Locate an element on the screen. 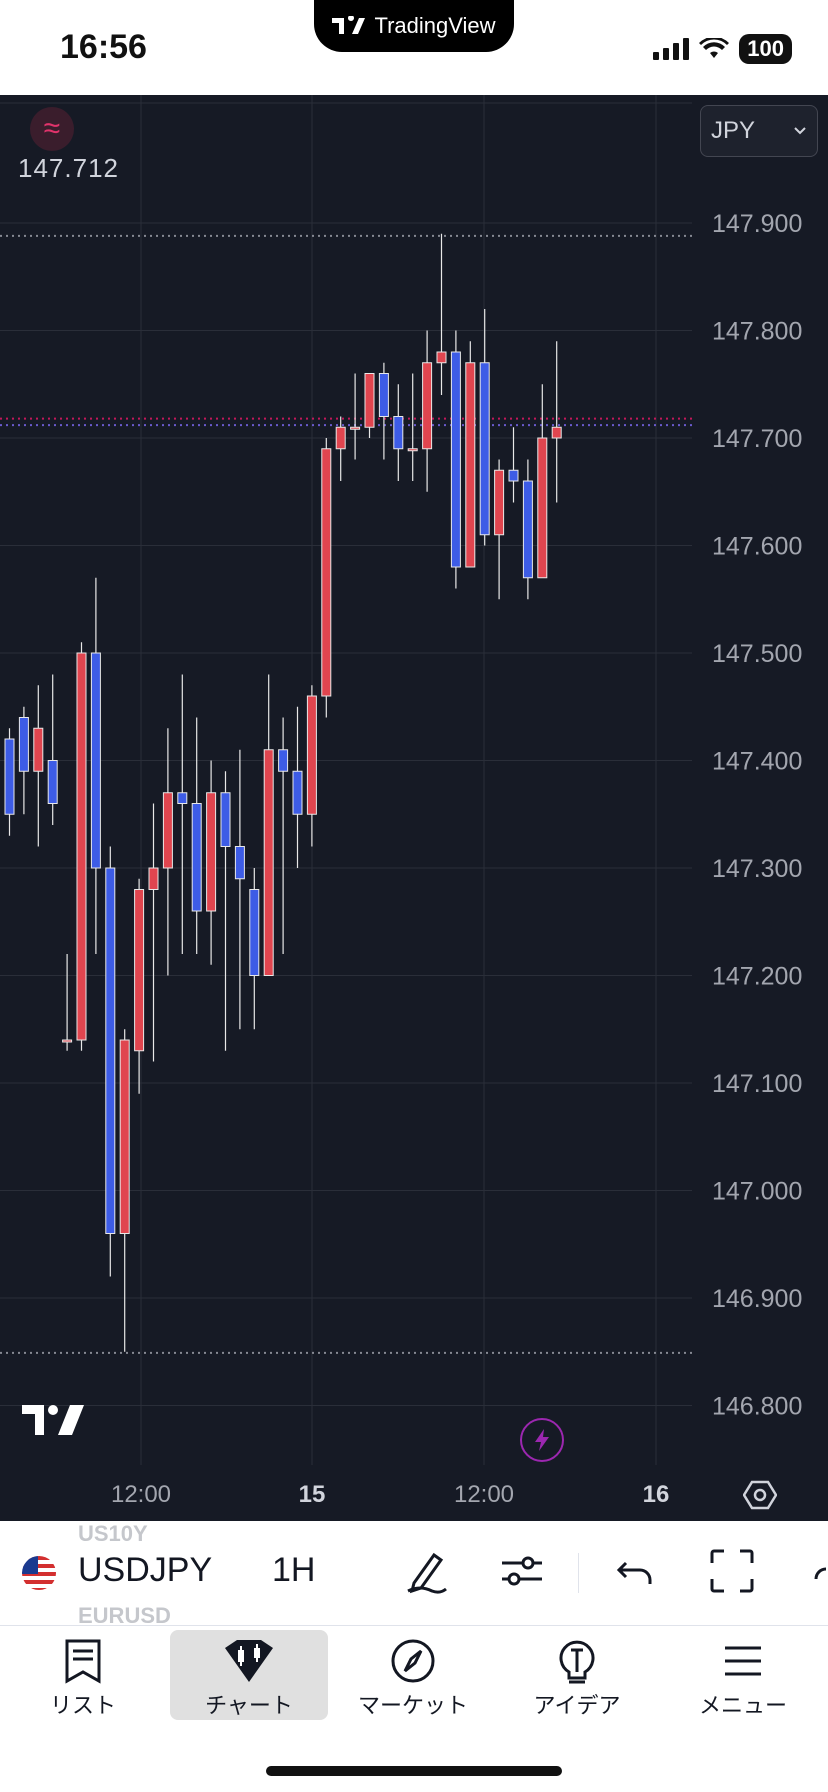 This screenshot has height=1792, width=828. last-price-label: 147.712 is located at coordinates (68, 168).